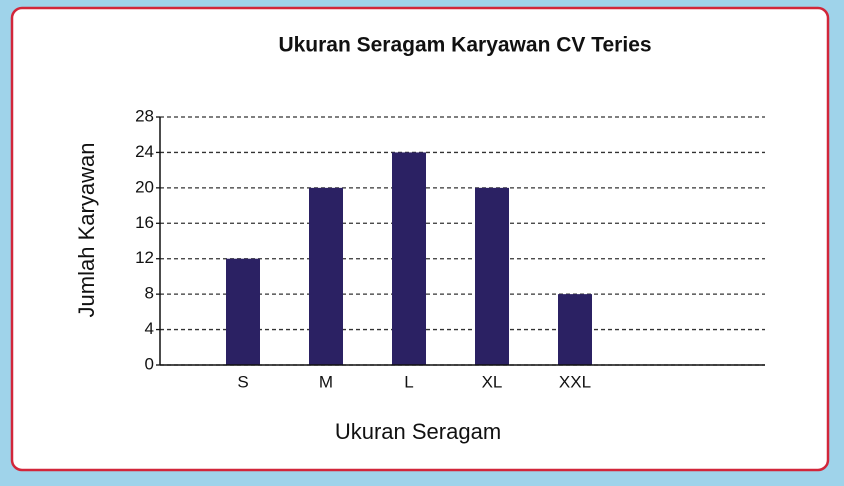 This screenshot has width=844, height=486. What do you see at coordinates (418, 431) in the screenshot?
I see `x-axis-label: Ukuran Seragam` at bounding box center [418, 431].